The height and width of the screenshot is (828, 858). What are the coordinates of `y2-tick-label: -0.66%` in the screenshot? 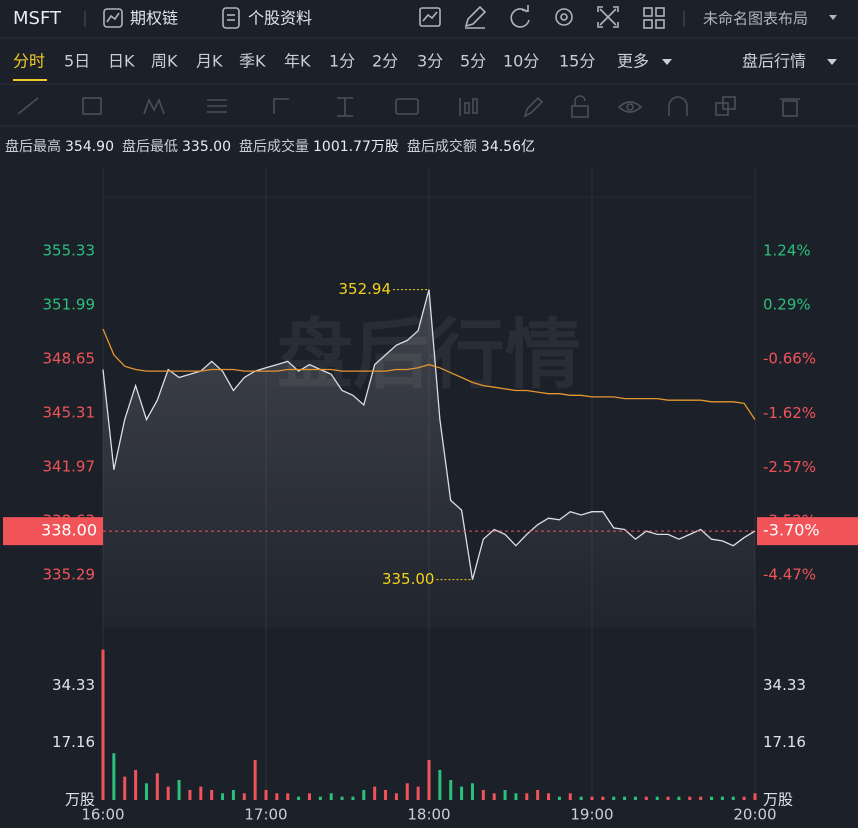 It's located at (789, 358).